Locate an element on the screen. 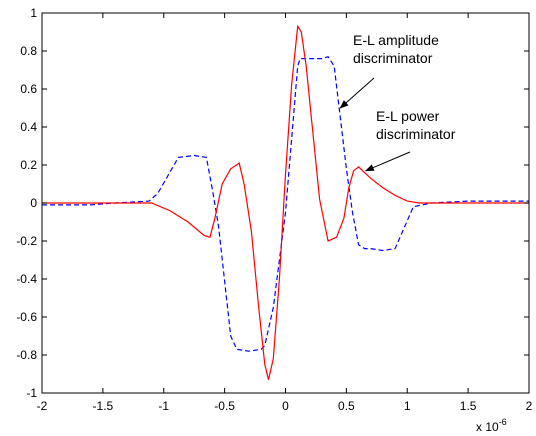 This screenshot has height=436, width=536. y-tick-label: 0.6 is located at coordinates (28, 89).